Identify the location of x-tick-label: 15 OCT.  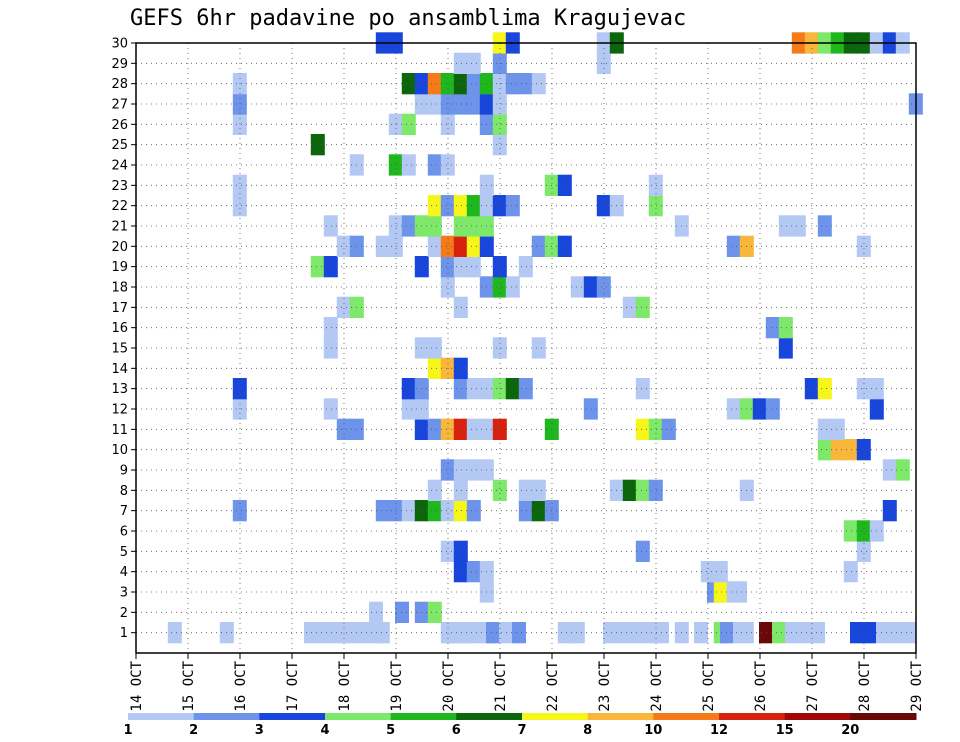
(189, 685).